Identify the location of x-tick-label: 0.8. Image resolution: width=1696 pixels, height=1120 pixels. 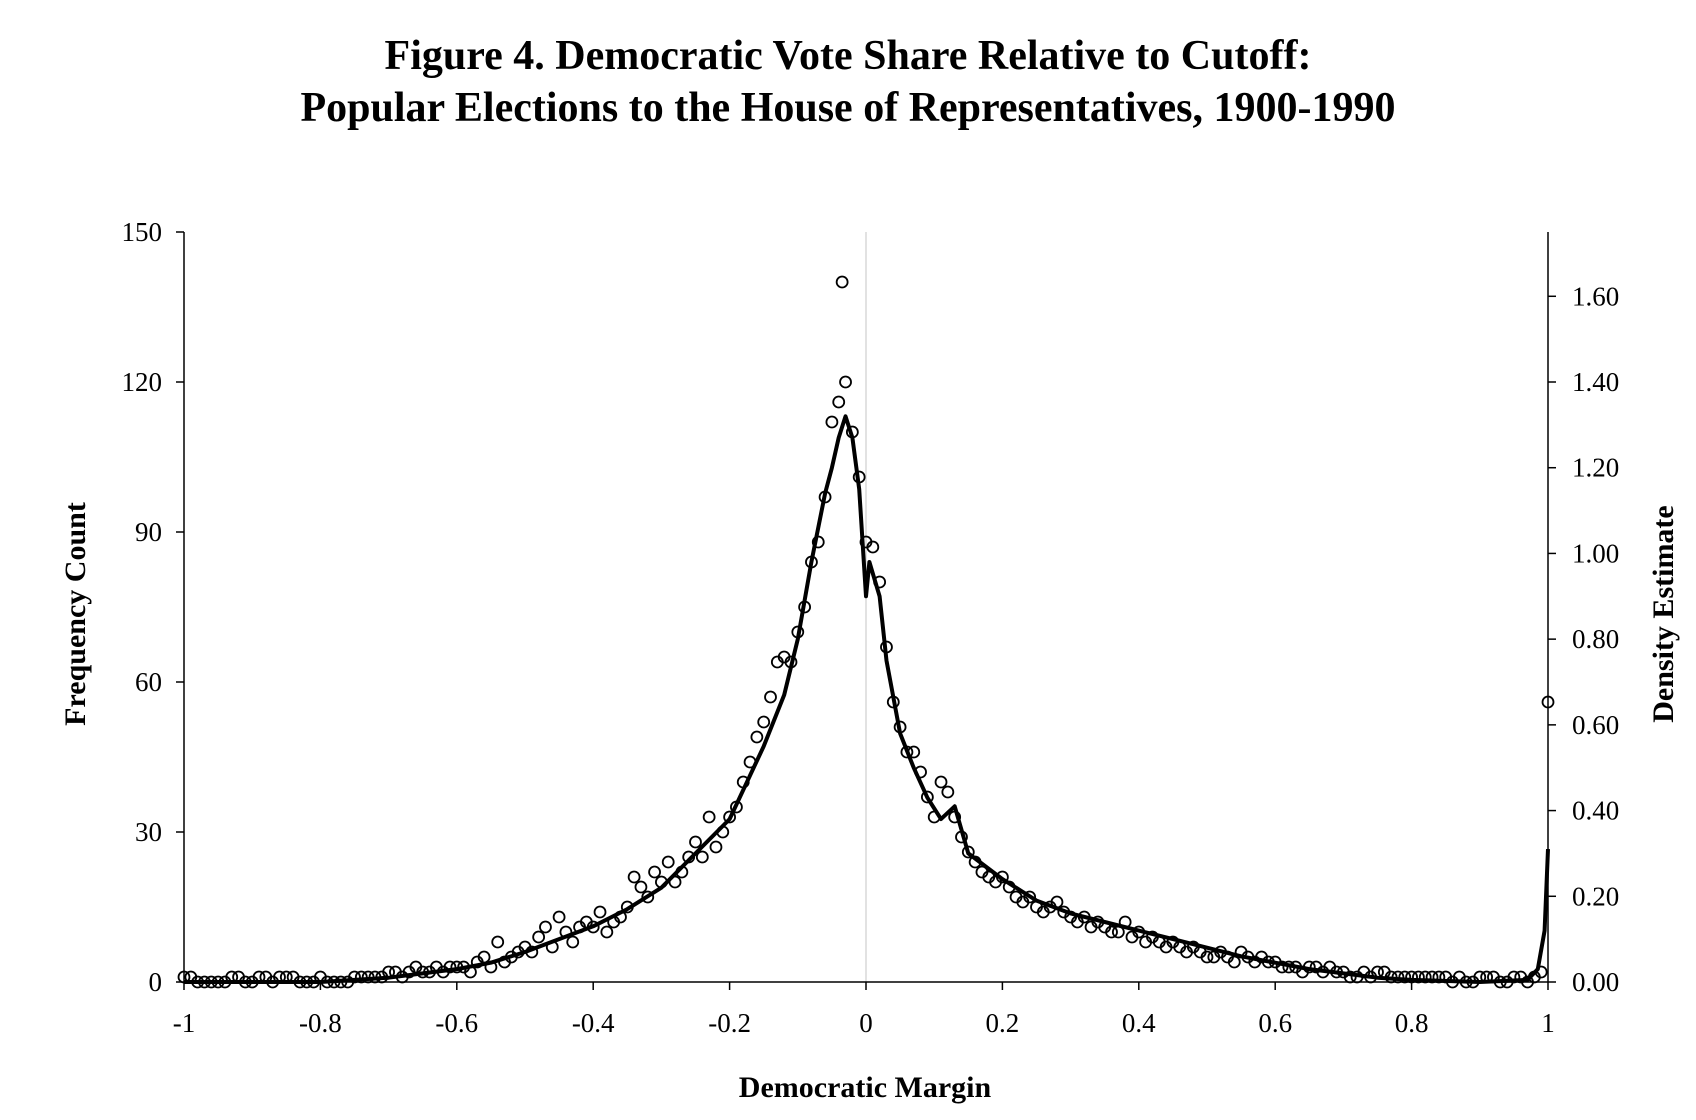
(1412, 1023).